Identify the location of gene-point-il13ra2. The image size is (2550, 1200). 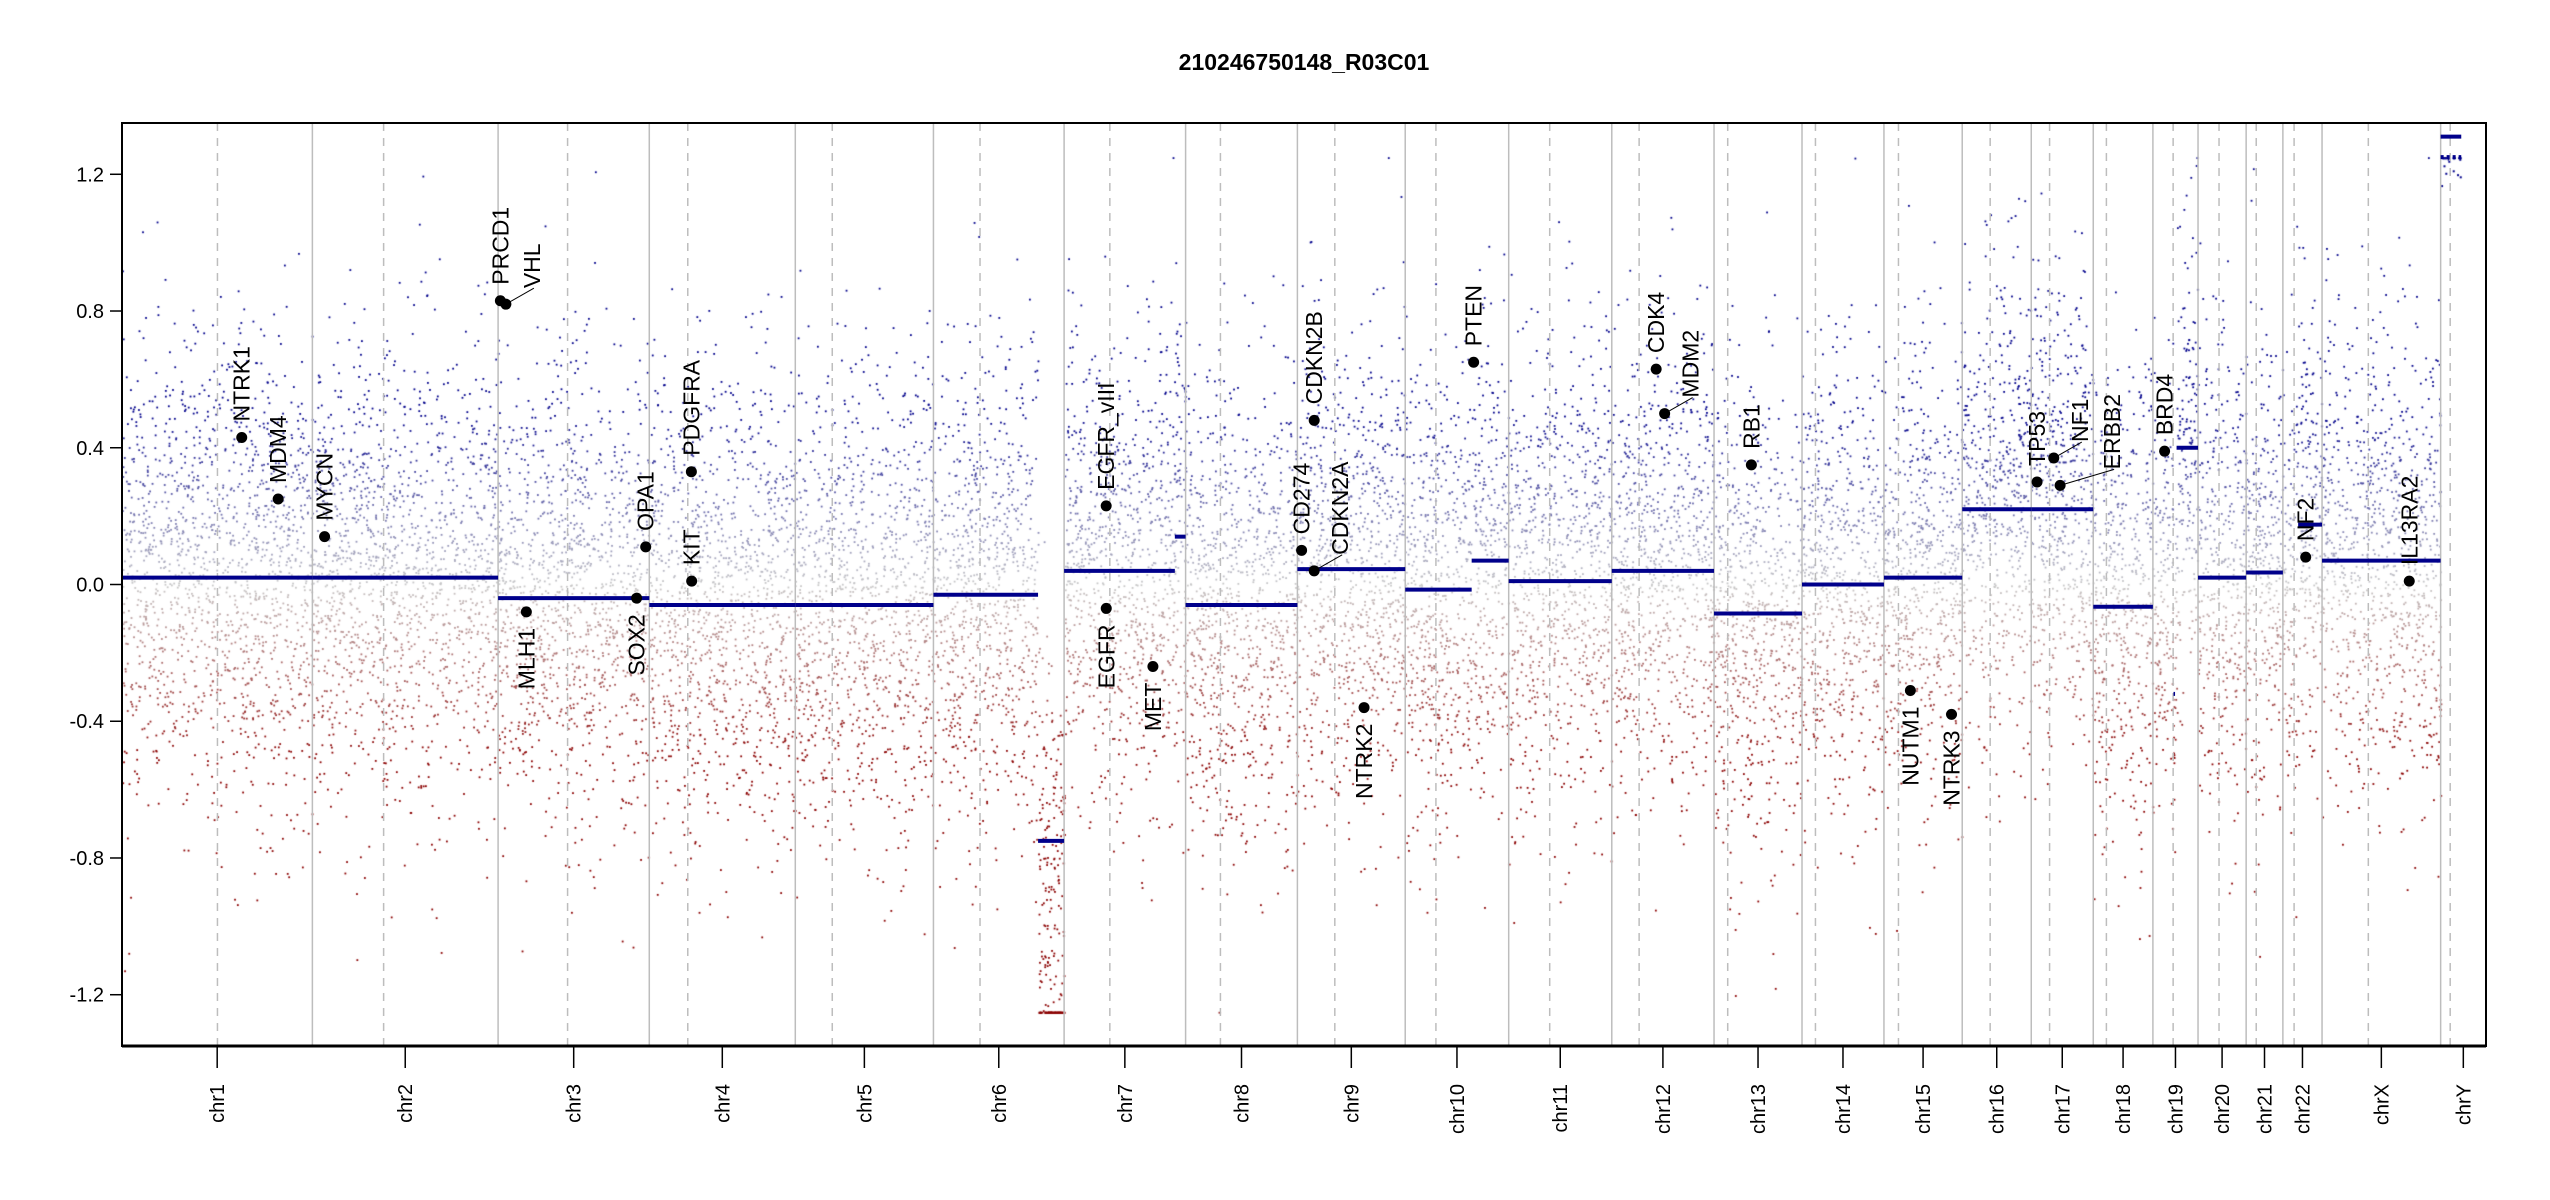
(2409, 581).